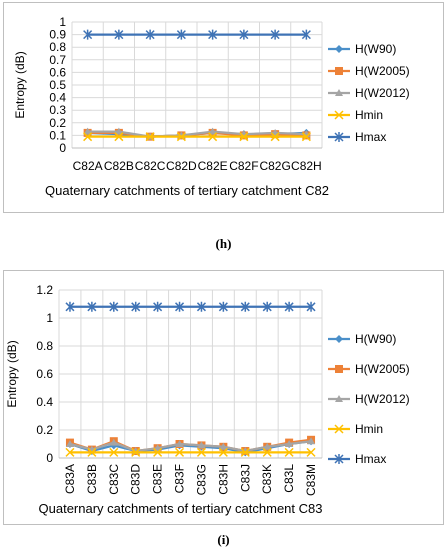  What do you see at coordinates (267, 479) in the screenshot?
I see `x-tick-label: C83K` at bounding box center [267, 479].